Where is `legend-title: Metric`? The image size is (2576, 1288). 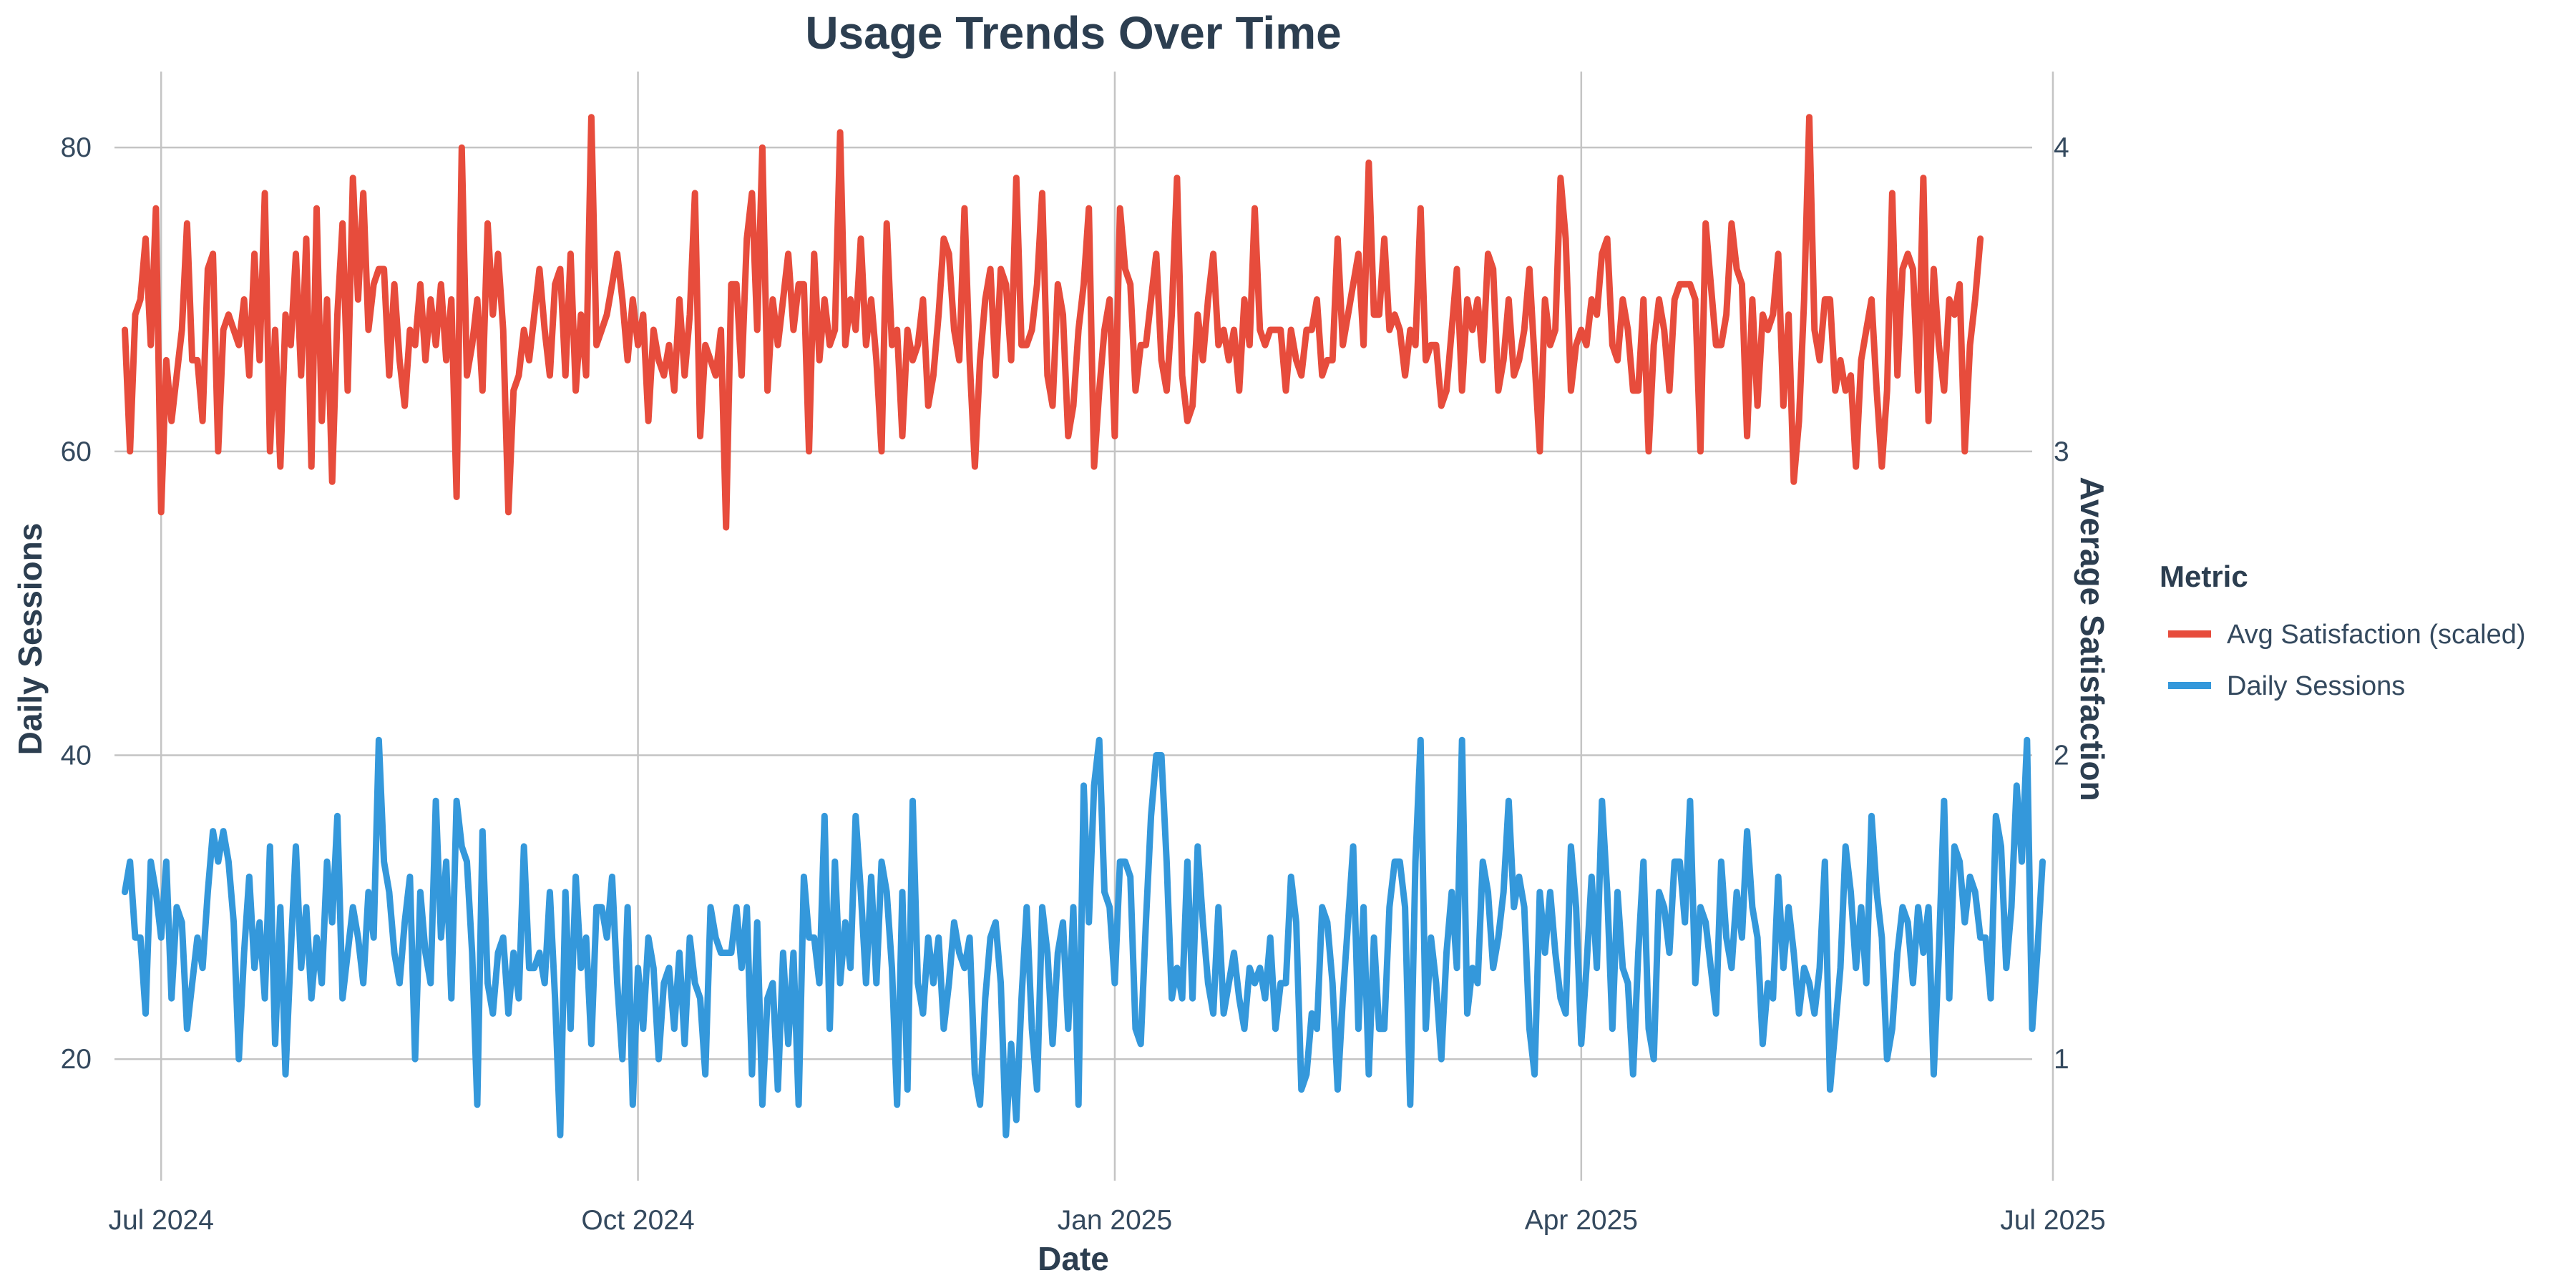 legend-title: Metric is located at coordinates (2204, 576).